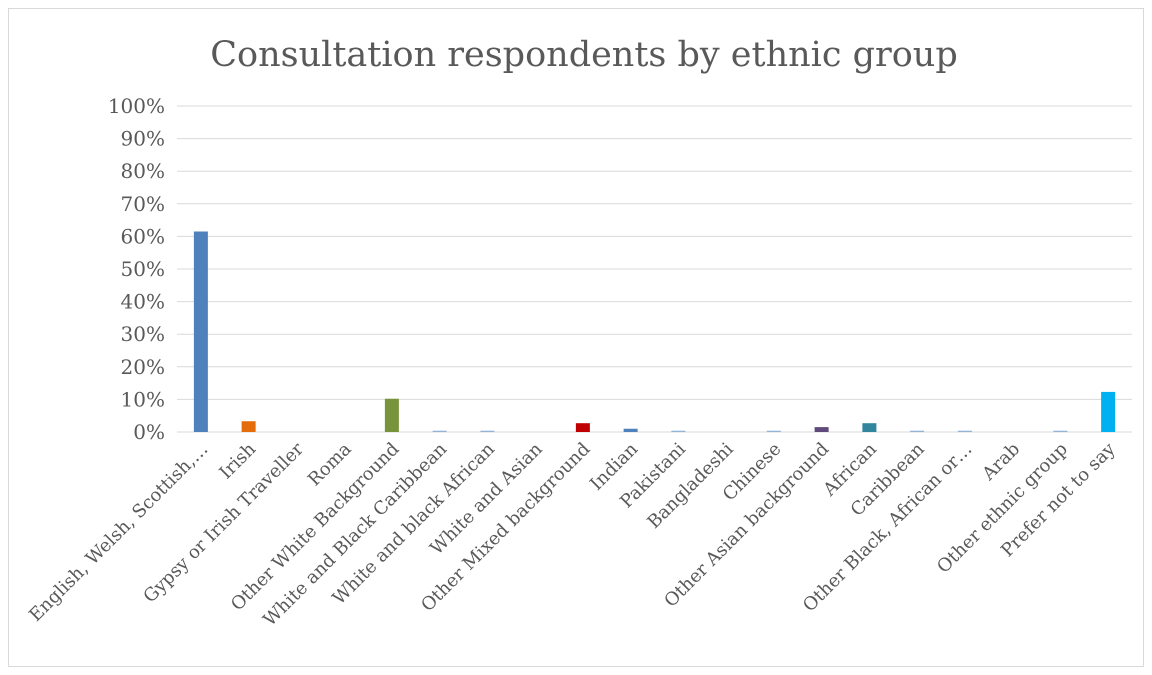 This screenshot has height=675, width=1152. I want to click on y-axis-ticks: 0% 10% 20% 30% 40% 50% 60% 70% 80% 90% 100%, so click(136, 269).